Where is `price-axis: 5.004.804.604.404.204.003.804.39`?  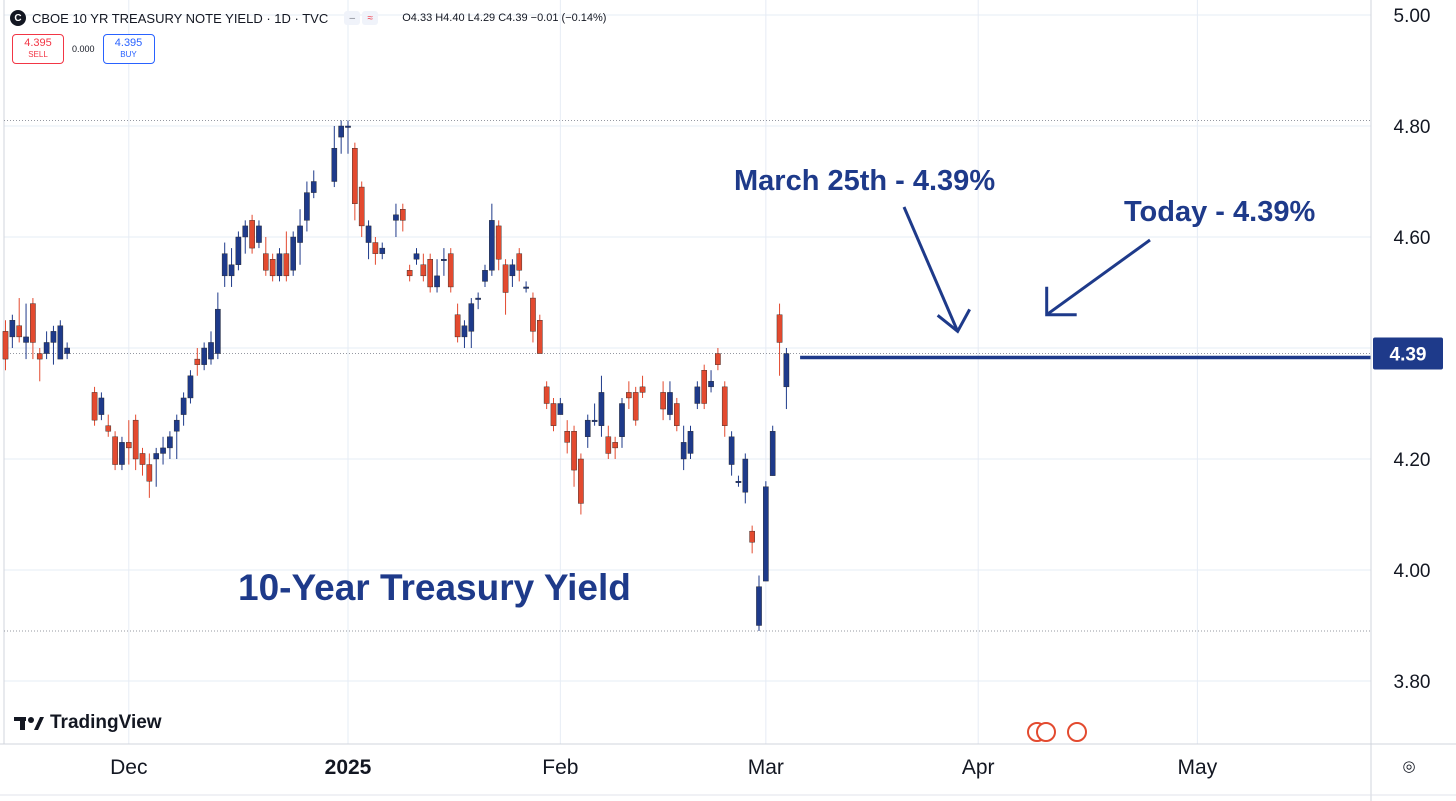
price-axis: 5.004.804.604.404.204.003.804.39 is located at coordinates (1406, 400).